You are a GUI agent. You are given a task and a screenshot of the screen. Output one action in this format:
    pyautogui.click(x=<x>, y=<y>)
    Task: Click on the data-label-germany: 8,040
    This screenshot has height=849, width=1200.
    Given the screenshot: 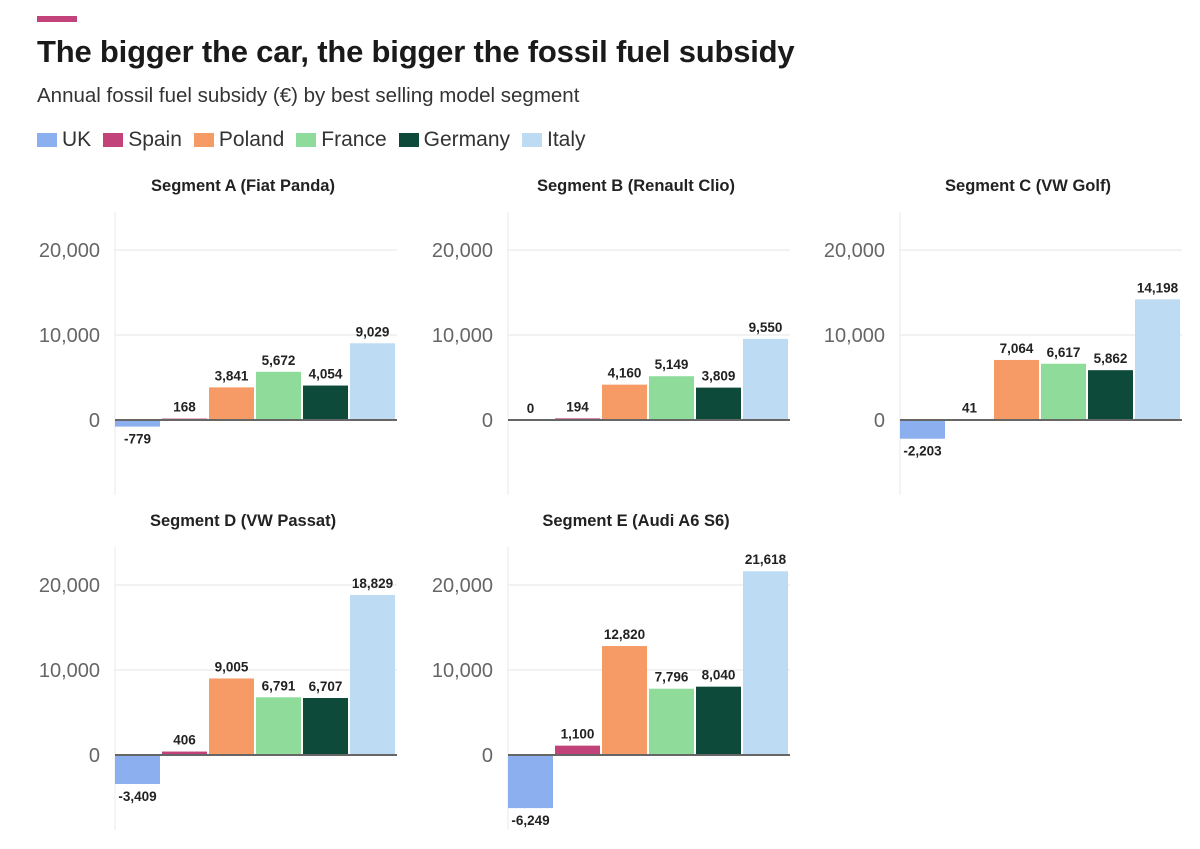 What is the action you would take?
    pyautogui.click(x=719, y=675)
    